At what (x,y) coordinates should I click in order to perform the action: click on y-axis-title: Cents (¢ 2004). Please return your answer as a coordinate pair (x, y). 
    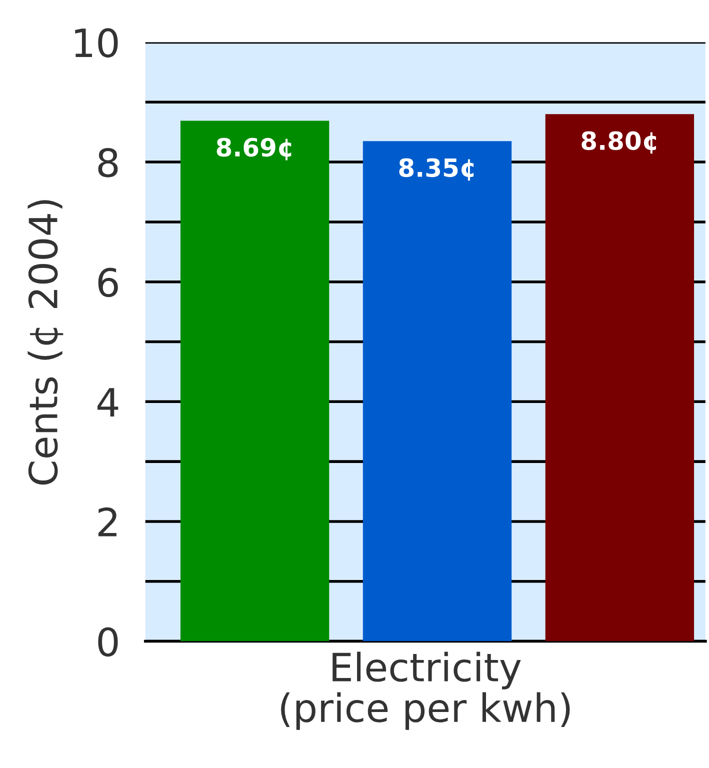
    Looking at the image, I should click on (46, 342).